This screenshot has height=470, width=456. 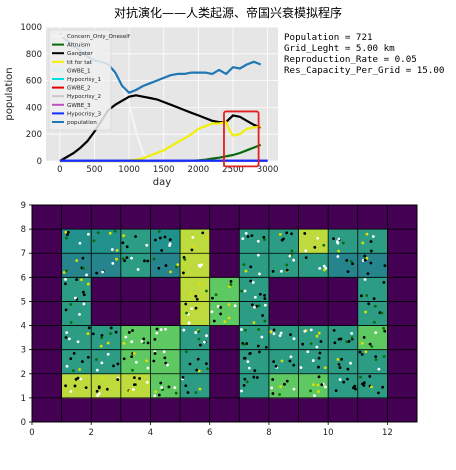 What do you see at coordinates (79, 89) in the screenshot?
I see `legend-entry-6: GWBE_2` at bounding box center [79, 89].